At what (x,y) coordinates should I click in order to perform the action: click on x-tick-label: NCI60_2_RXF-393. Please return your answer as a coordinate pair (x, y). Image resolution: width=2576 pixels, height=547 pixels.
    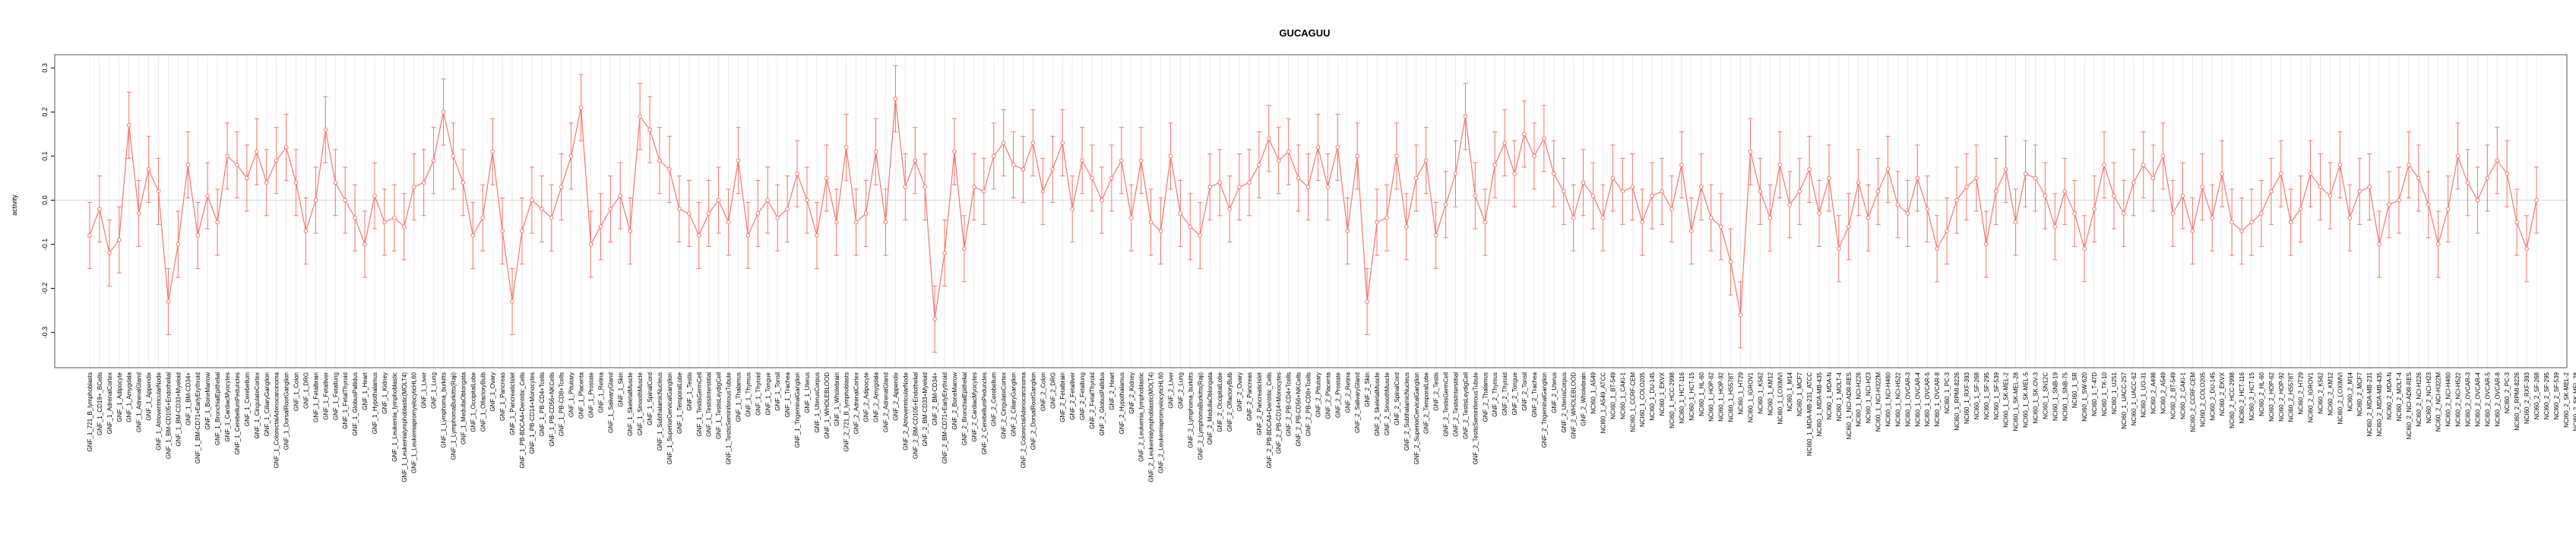
    Looking at the image, I should click on (2527, 398).